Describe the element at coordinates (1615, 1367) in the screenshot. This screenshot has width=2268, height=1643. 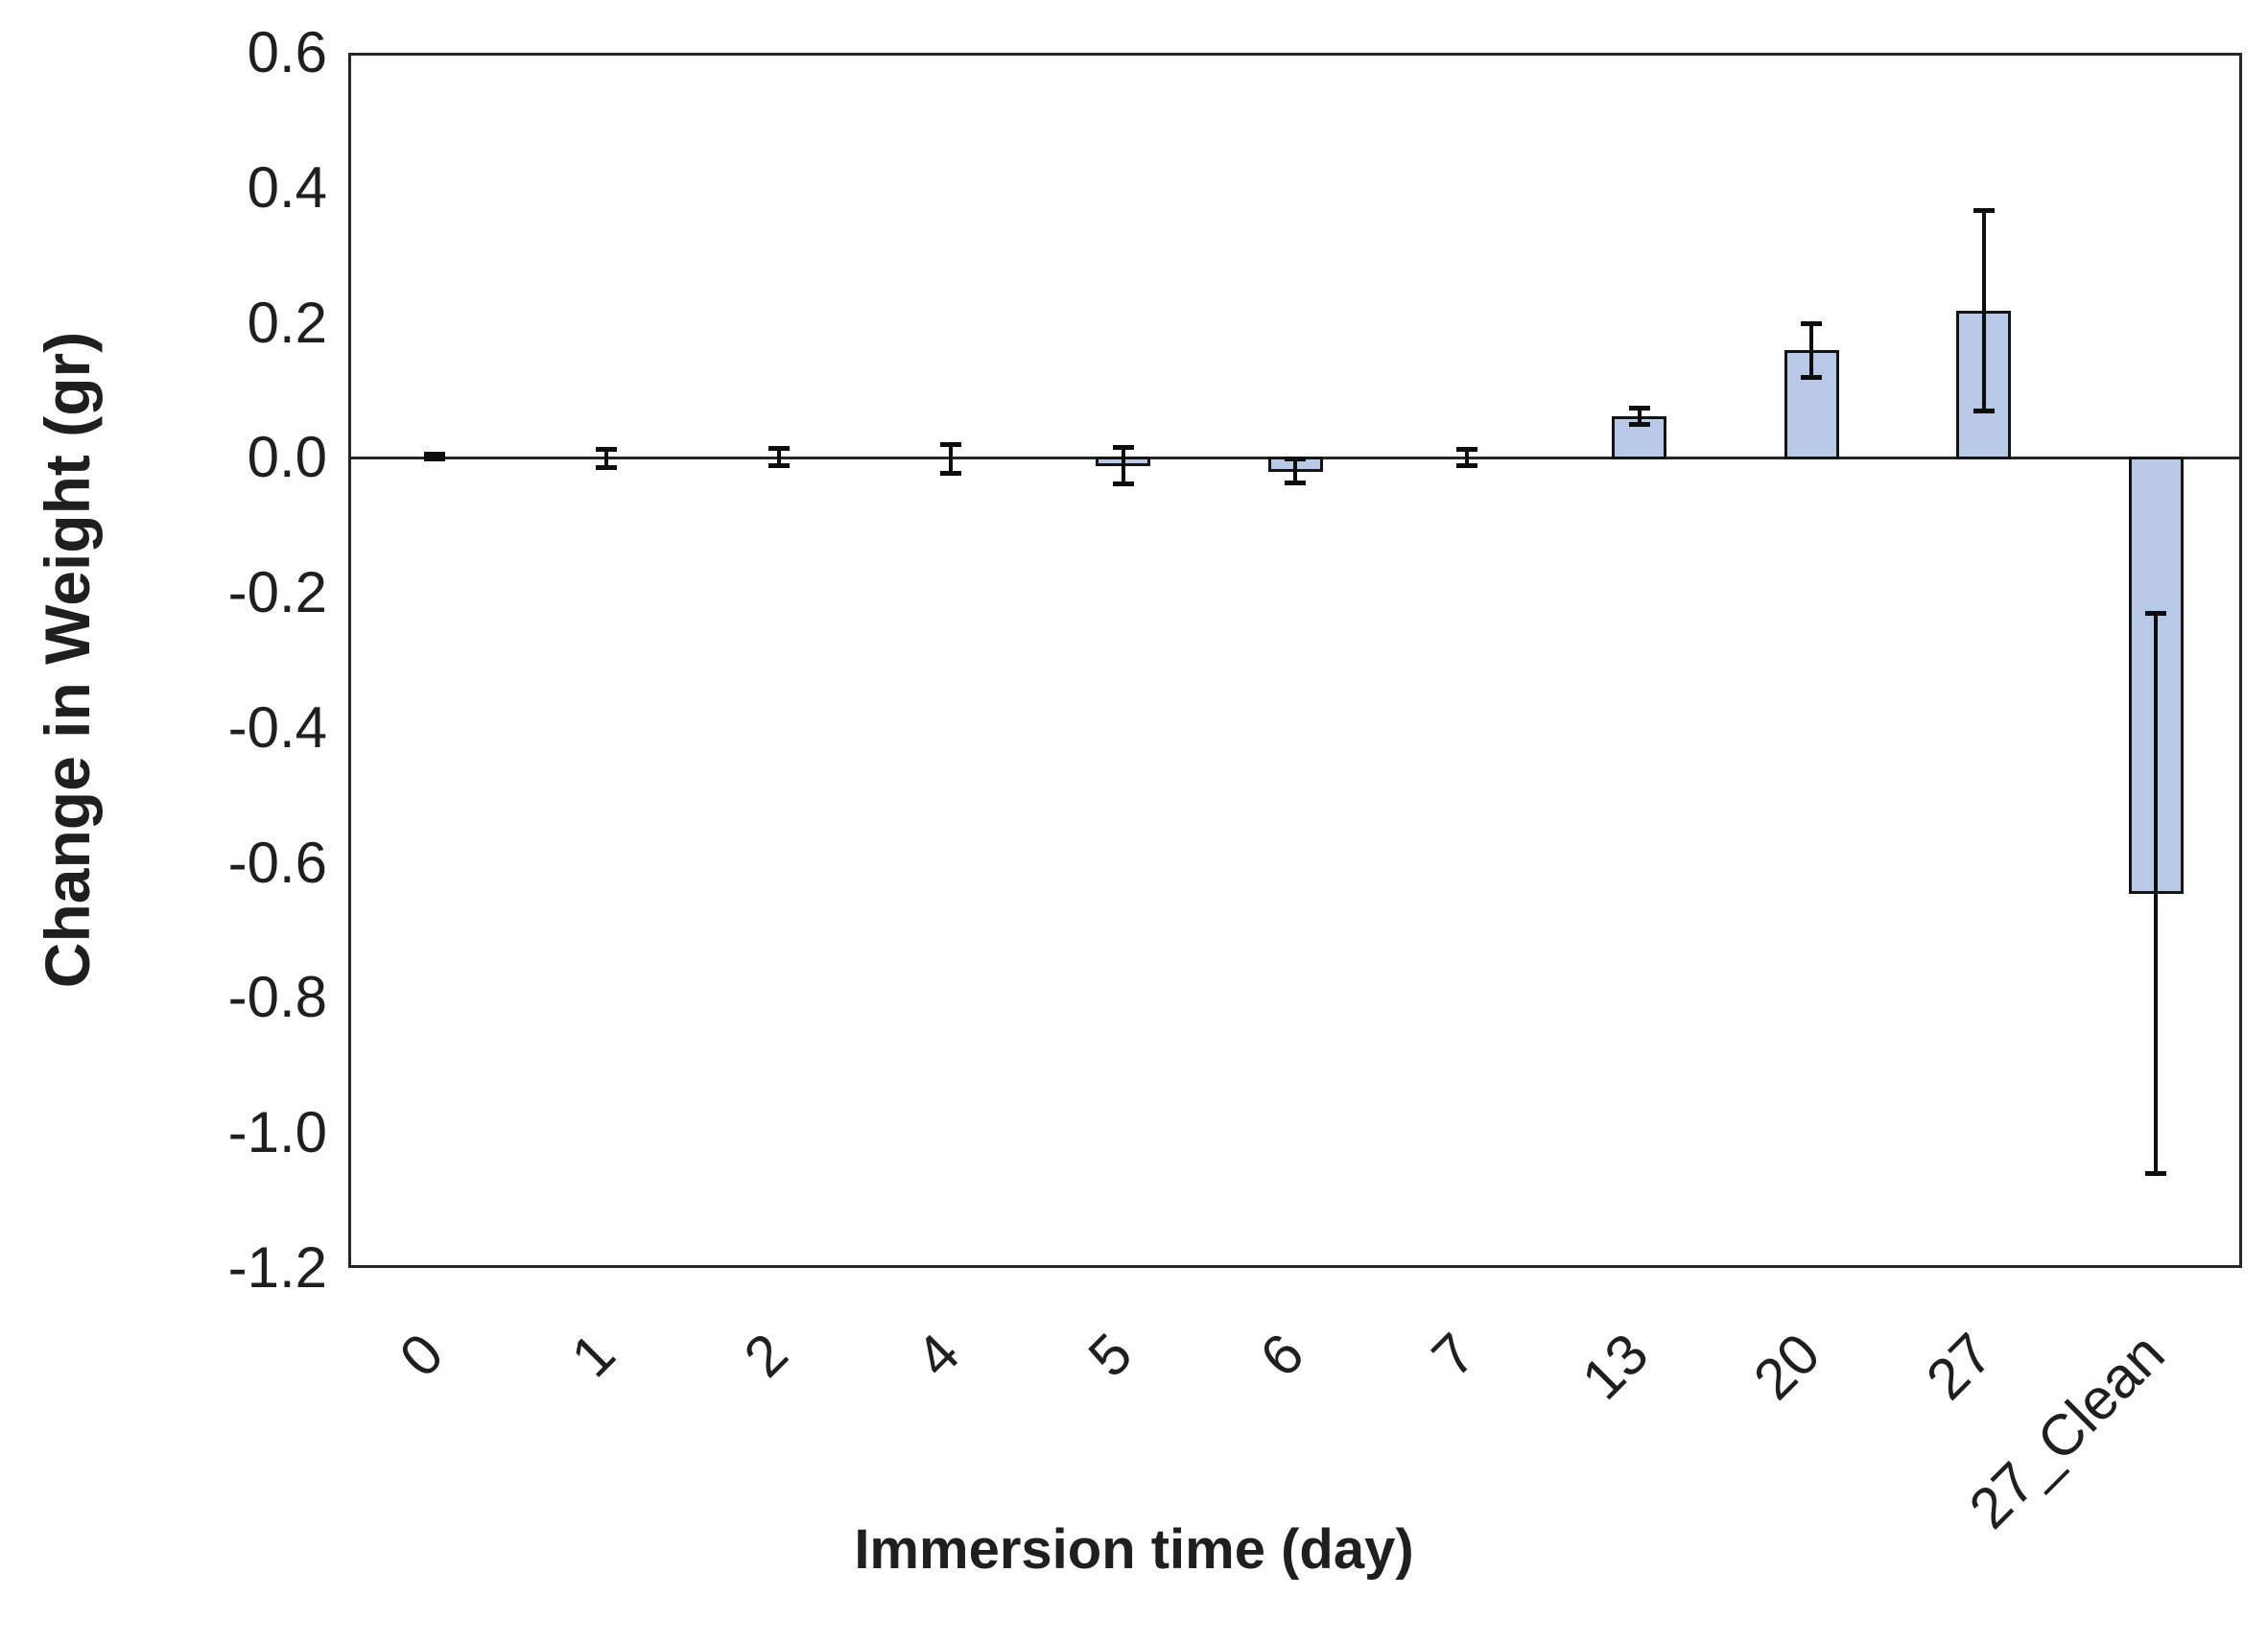
I see `x-tick-label-13: 13` at that location.